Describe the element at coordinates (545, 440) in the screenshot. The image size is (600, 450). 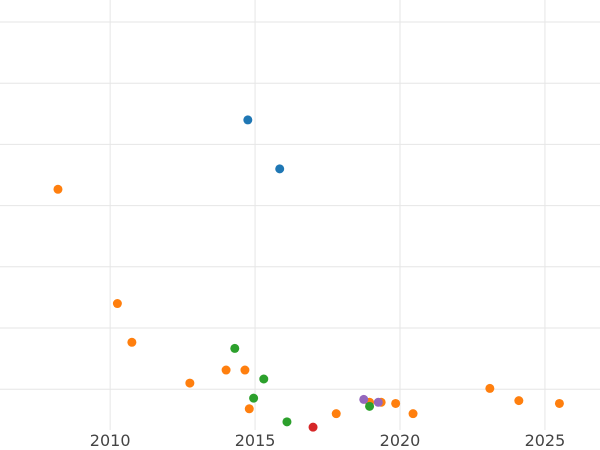
I see `x-tick-label: 2025` at that location.